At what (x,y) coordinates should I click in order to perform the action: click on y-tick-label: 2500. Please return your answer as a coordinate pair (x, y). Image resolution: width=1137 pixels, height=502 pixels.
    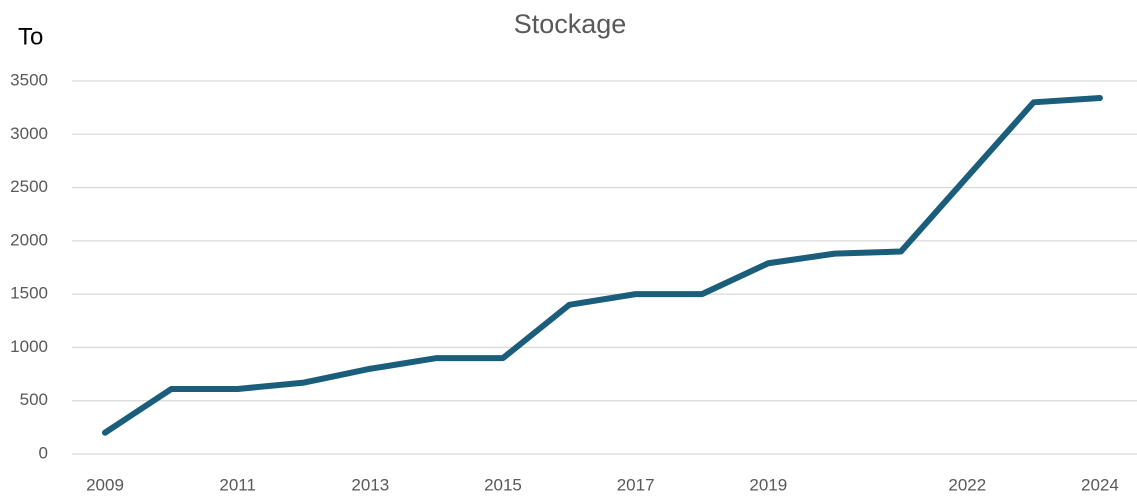
    Looking at the image, I should click on (29, 186).